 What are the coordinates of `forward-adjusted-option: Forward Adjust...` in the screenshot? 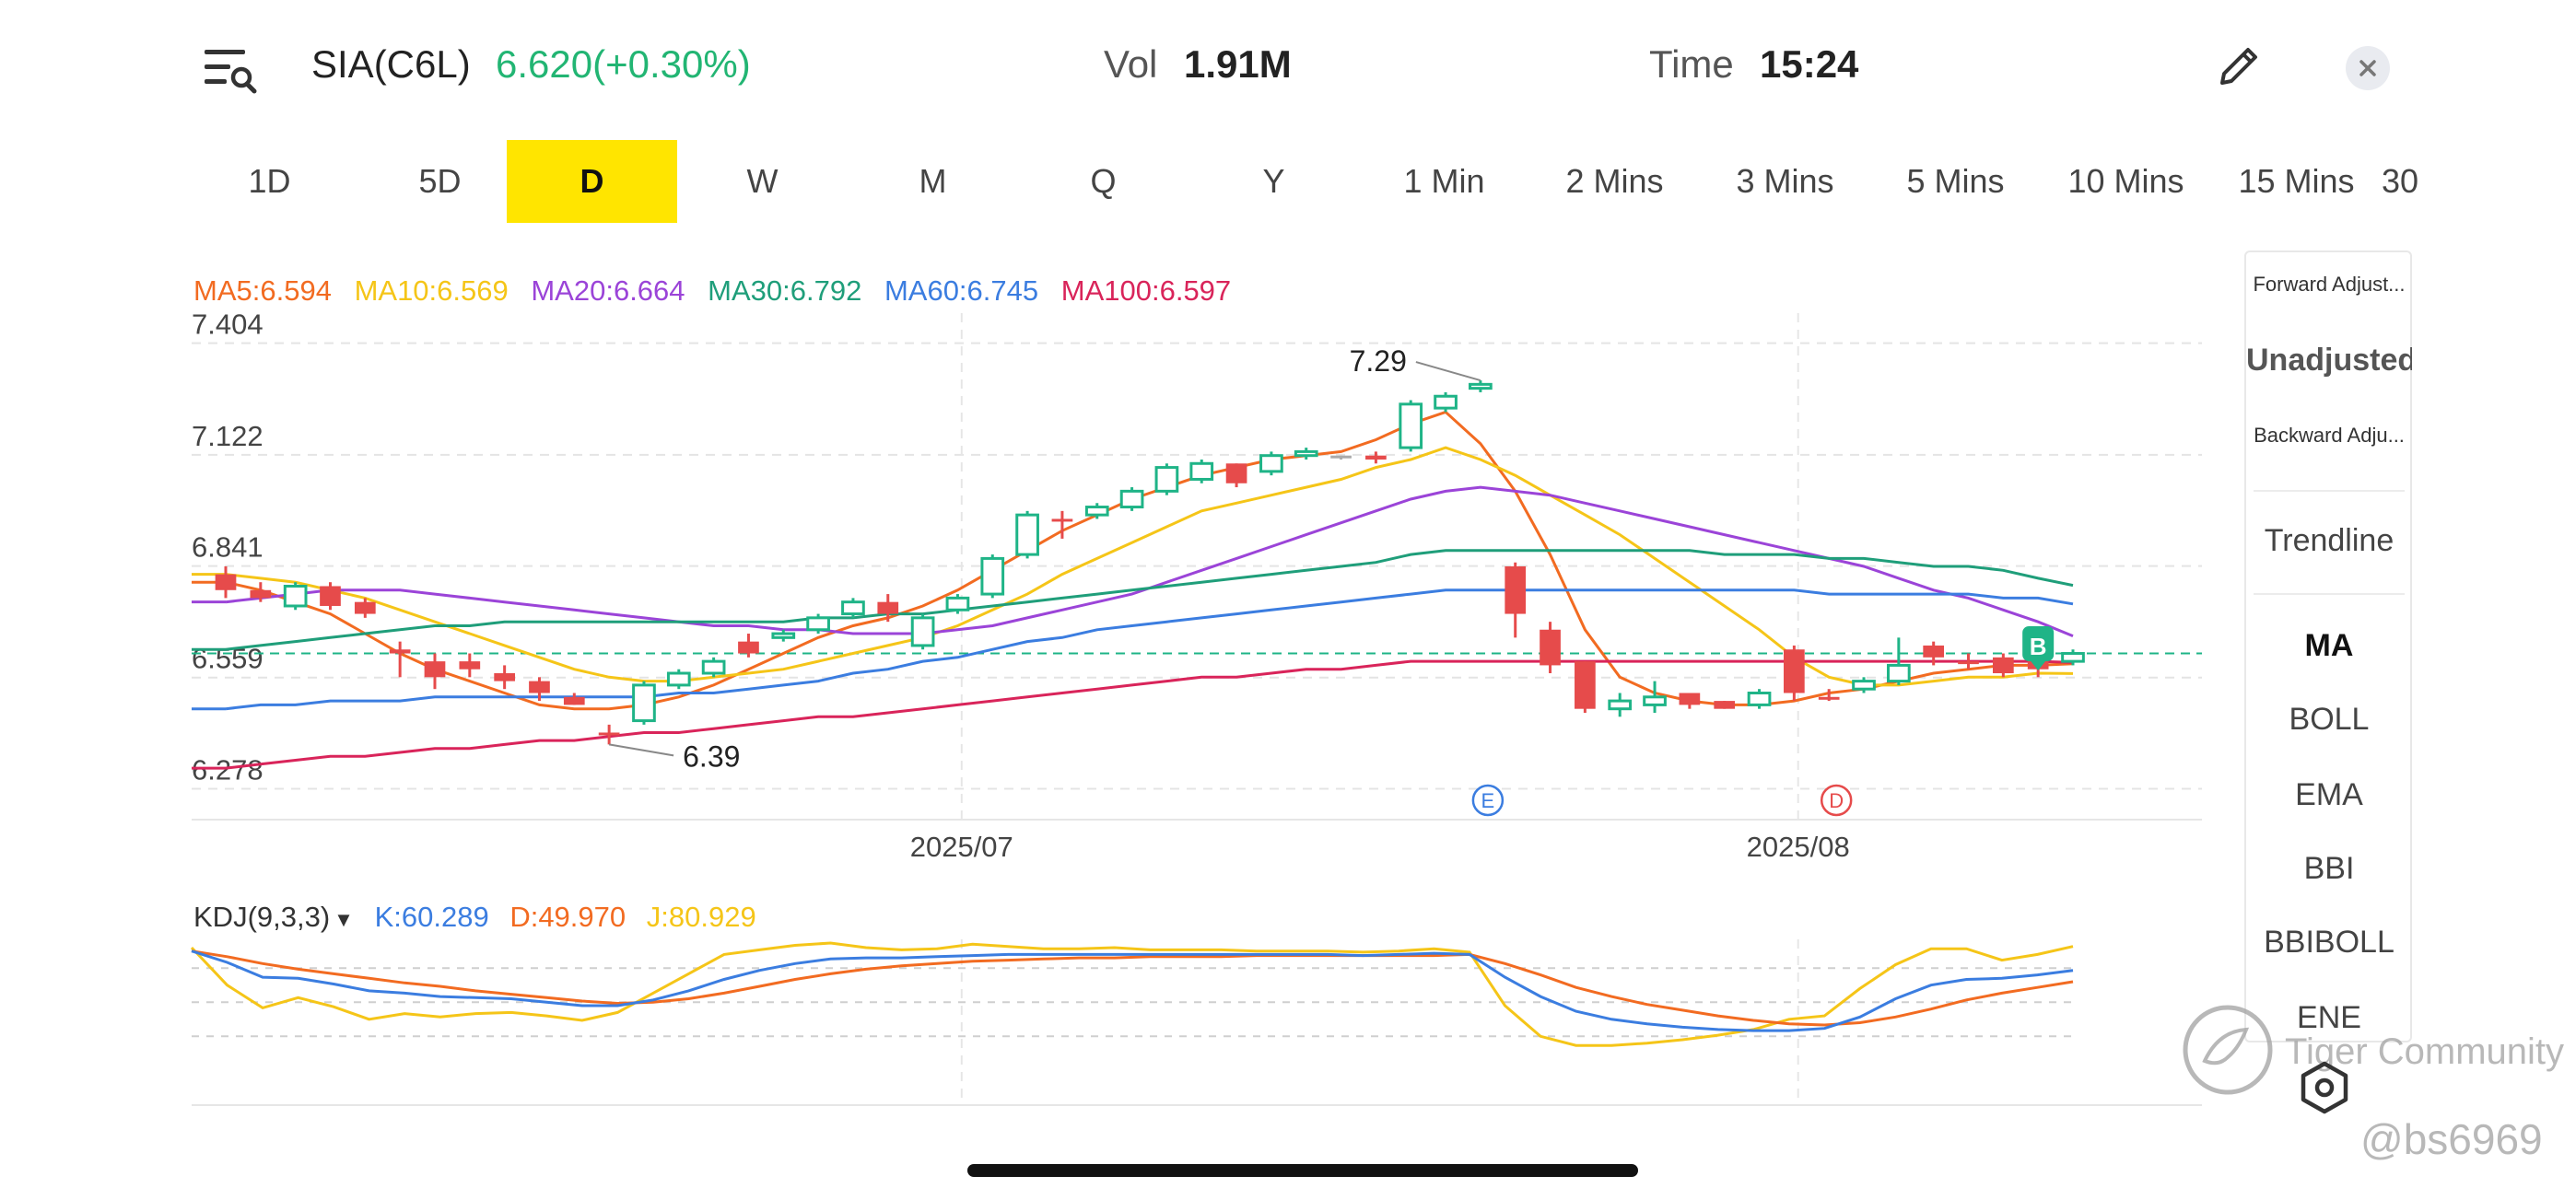 It's located at (2330, 284).